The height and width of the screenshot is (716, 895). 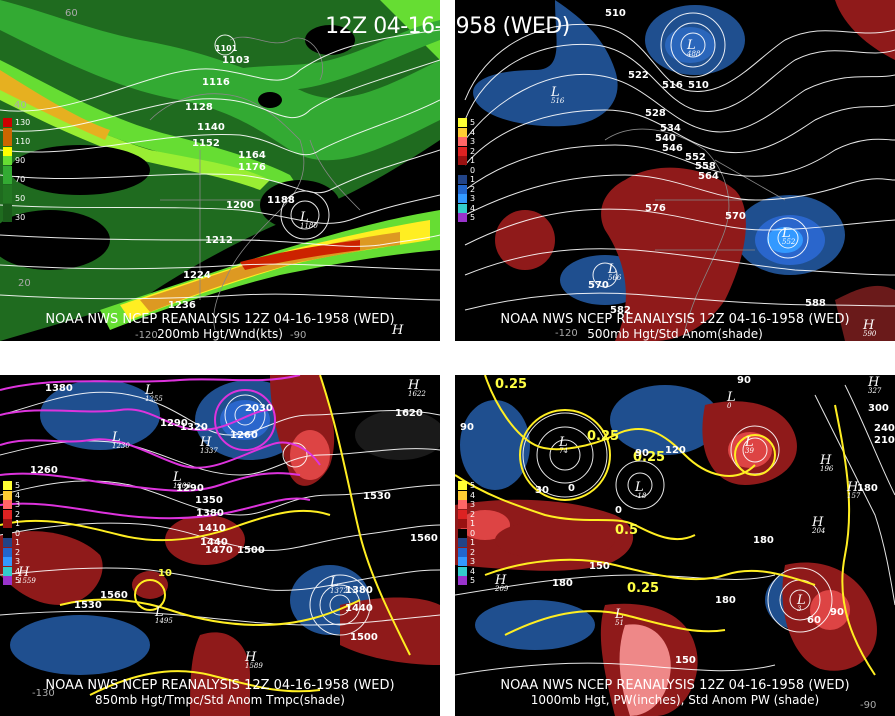 What do you see at coordinates (672, 148) in the screenshot?
I see `contour-label: 546` at bounding box center [672, 148].